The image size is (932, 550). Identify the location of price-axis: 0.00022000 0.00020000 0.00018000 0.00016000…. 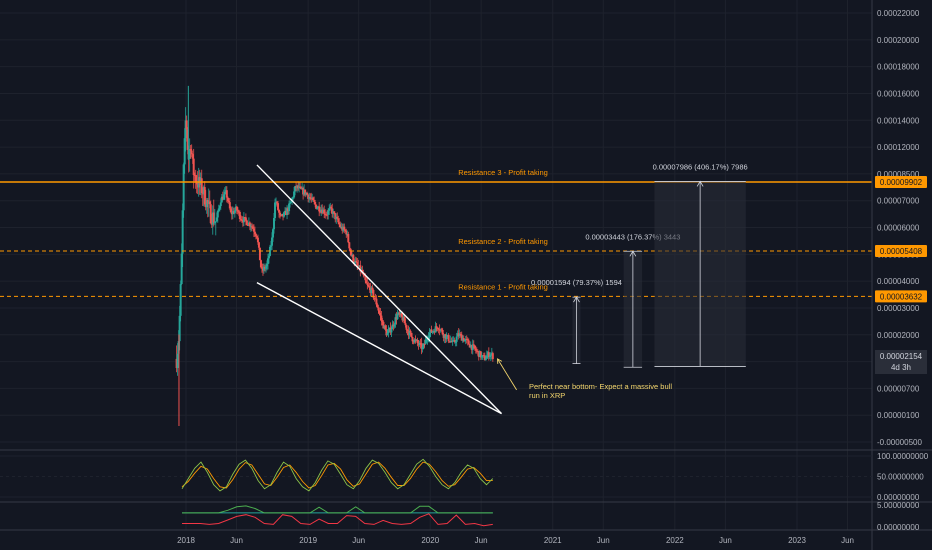
(899, 228).